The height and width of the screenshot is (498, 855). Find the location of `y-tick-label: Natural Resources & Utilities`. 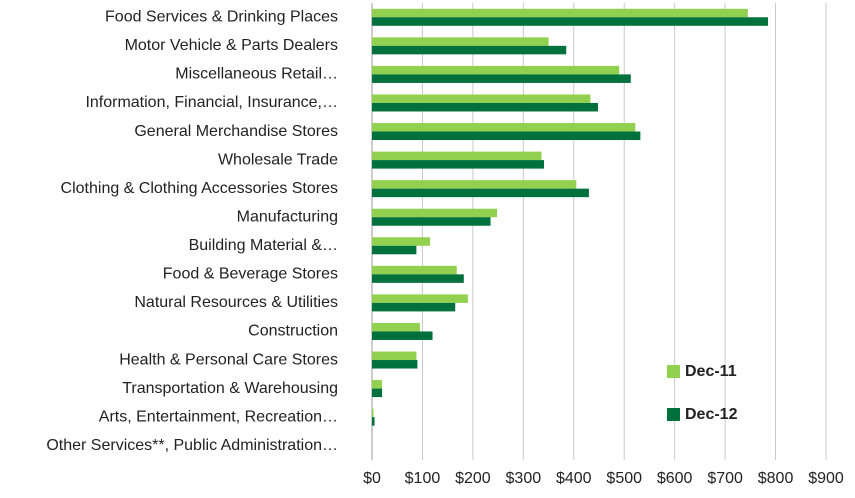

y-tick-label: Natural Resources & Utilities is located at coordinates (236, 302).